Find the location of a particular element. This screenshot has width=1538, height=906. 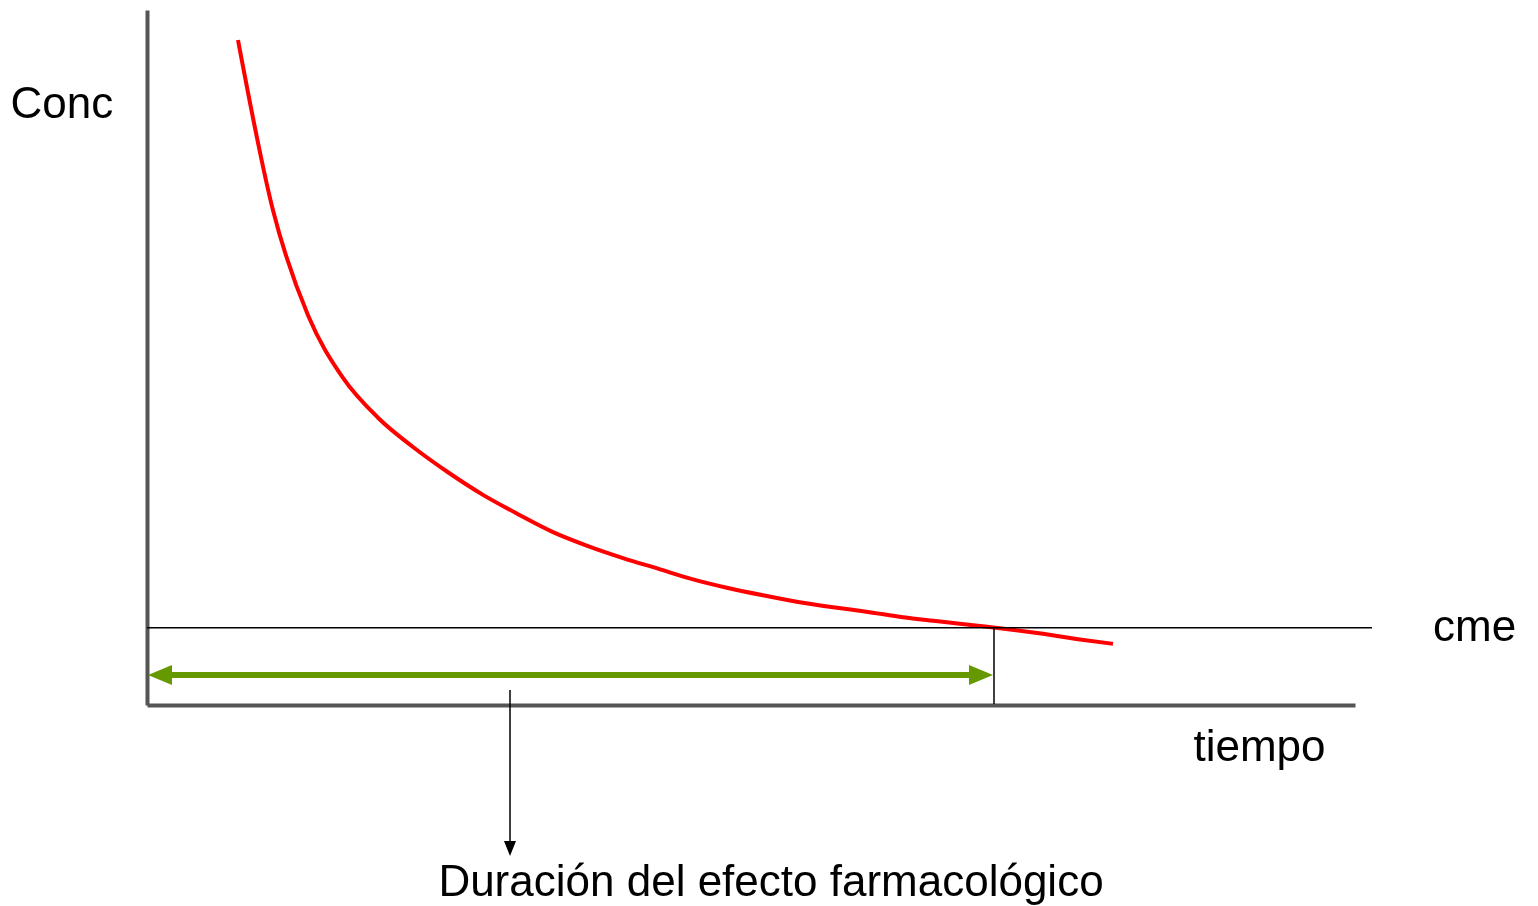

ref-line-label: cme is located at coordinates (1475, 625).